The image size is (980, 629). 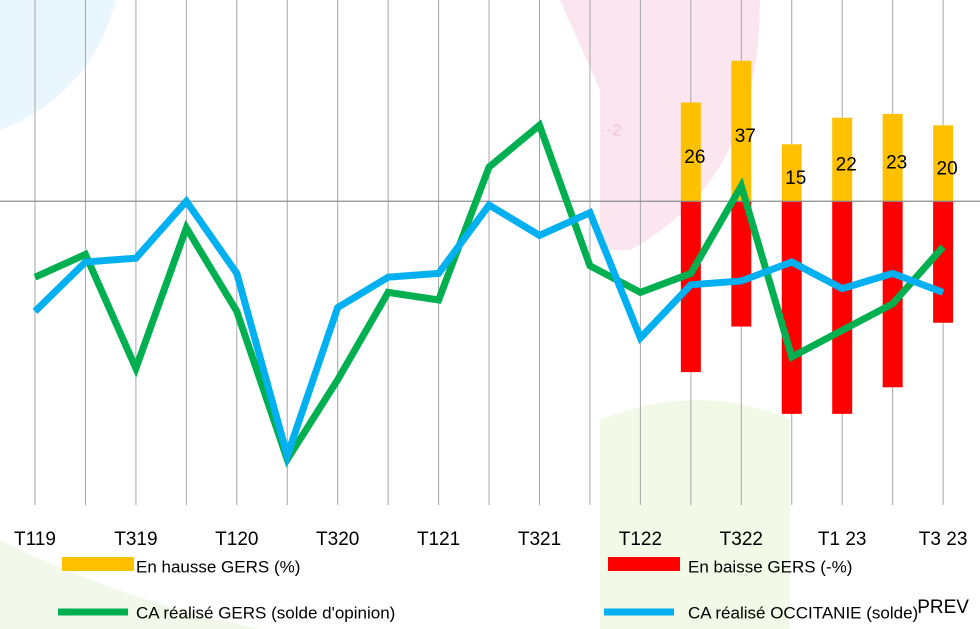 What do you see at coordinates (613, 129) in the screenshot?
I see `annotation: -2` at bounding box center [613, 129].